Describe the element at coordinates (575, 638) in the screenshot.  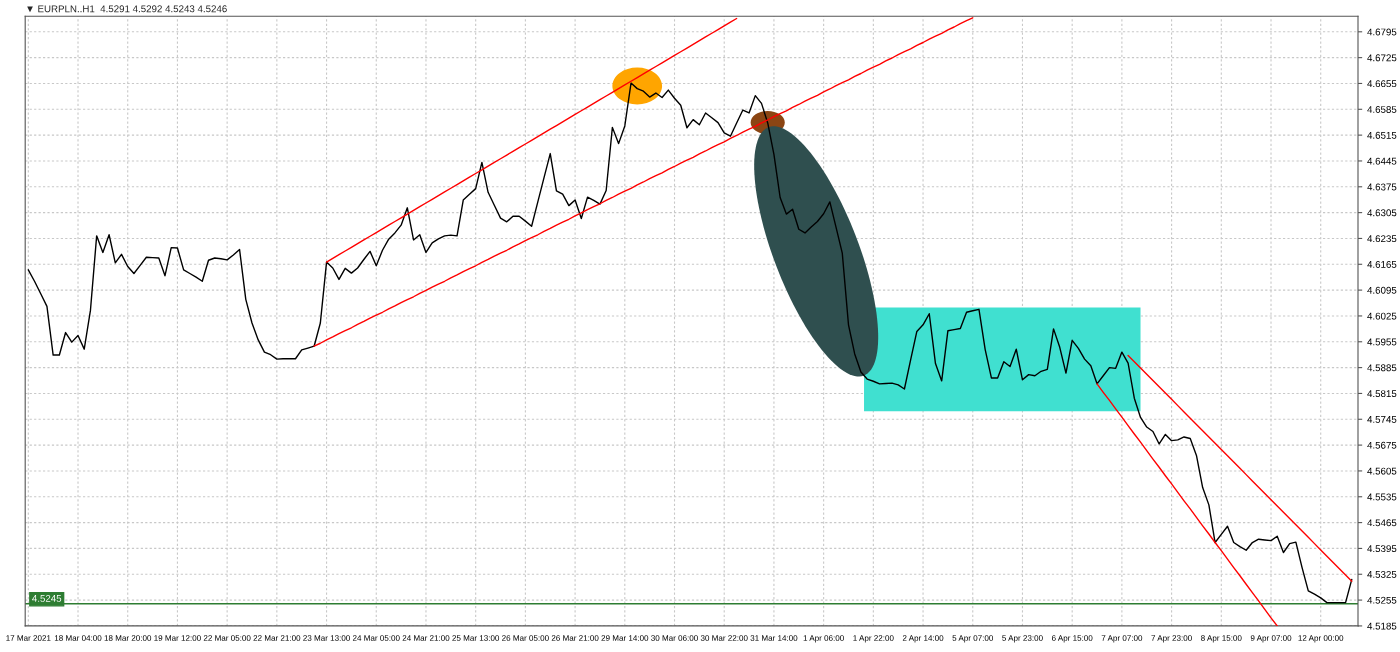
I see `x-tick-label: 26 Mar 21:00` at that location.